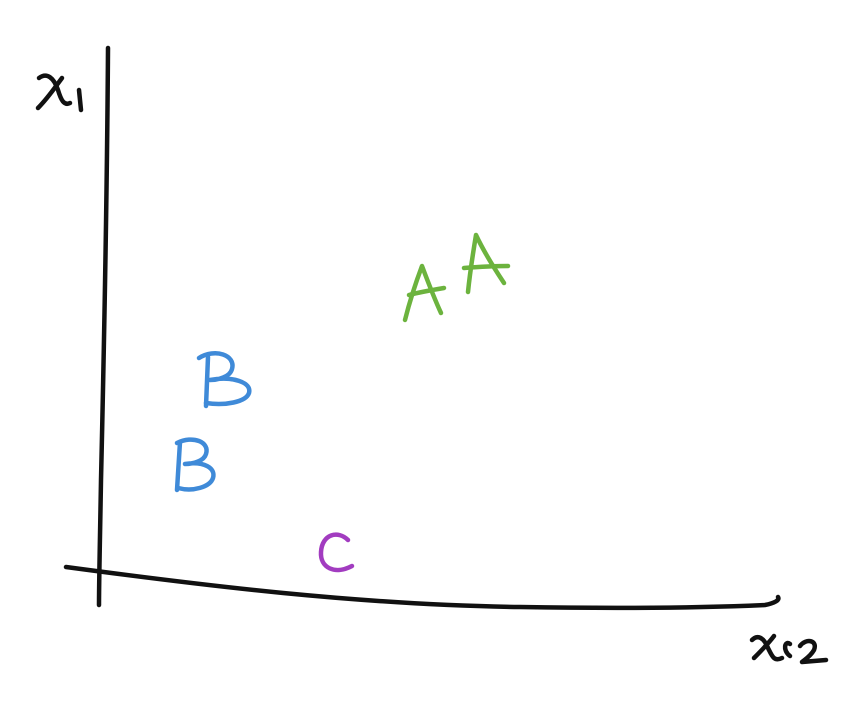 This screenshot has height=706, width=862. Describe the element at coordinates (789, 649) in the screenshot. I see `x-axis-label: x2` at that location.